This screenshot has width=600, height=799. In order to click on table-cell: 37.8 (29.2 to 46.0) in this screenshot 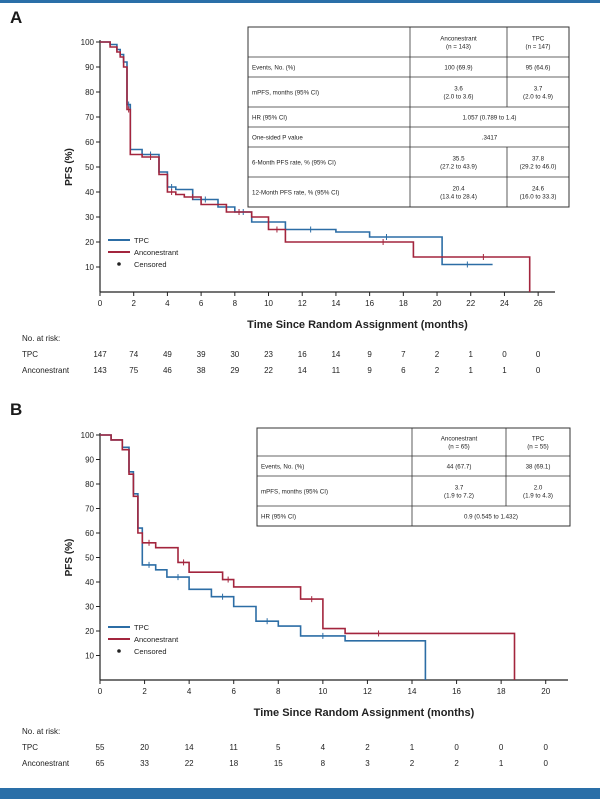, I will do `click(538, 163)`.